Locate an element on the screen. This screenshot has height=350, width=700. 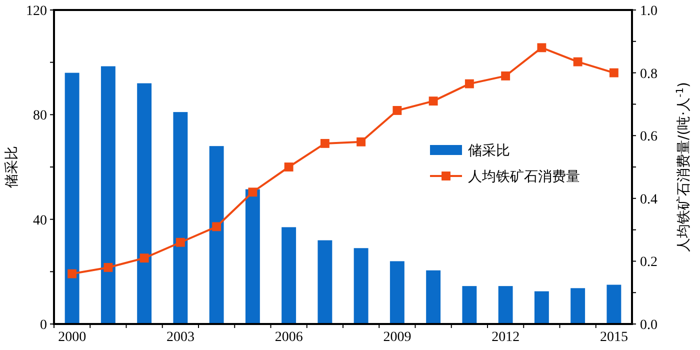
y2-tick-label: 0.6 is located at coordinates (649, 137).